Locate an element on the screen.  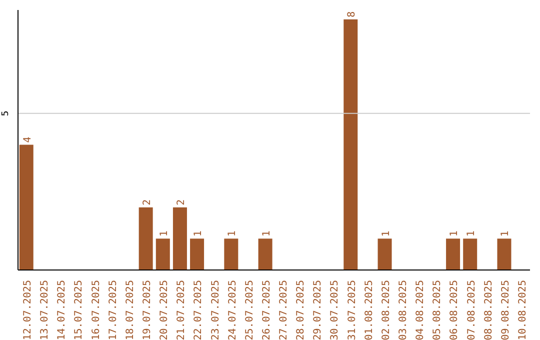
x-tick-label: 02.08.2025 is located at coordinates (386, 310).